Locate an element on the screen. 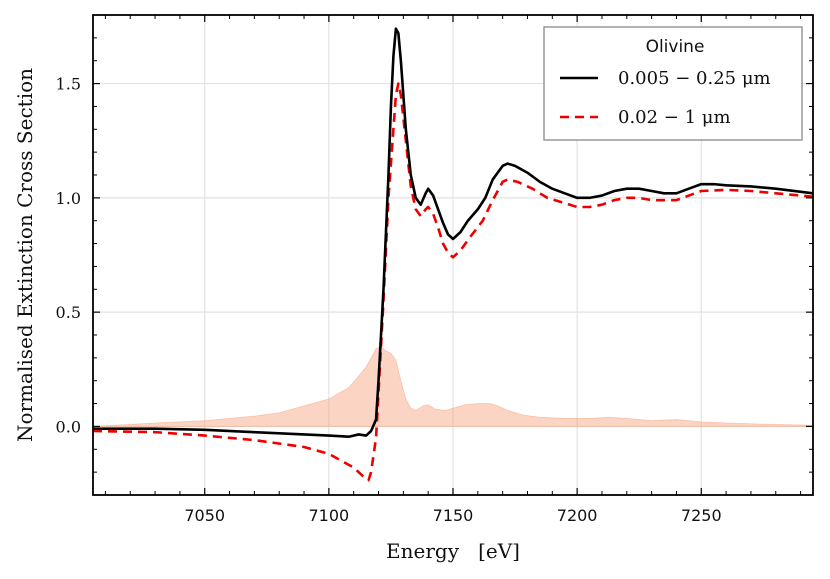  legend-entry-series-1: 0.005 − 0.25 μm is located at coordinates (694, 78).